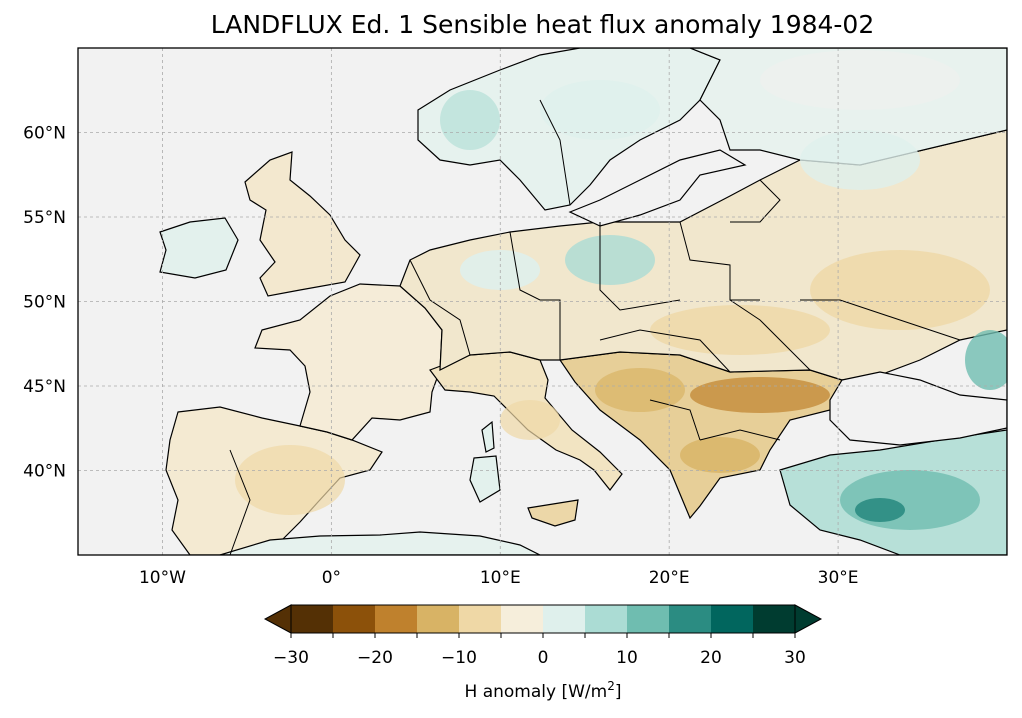 The width and height of the screenshot is (1022, 718). Describe the element at coordinates (657, 188) in the screenshot. I see `baltic-sea` at that location.